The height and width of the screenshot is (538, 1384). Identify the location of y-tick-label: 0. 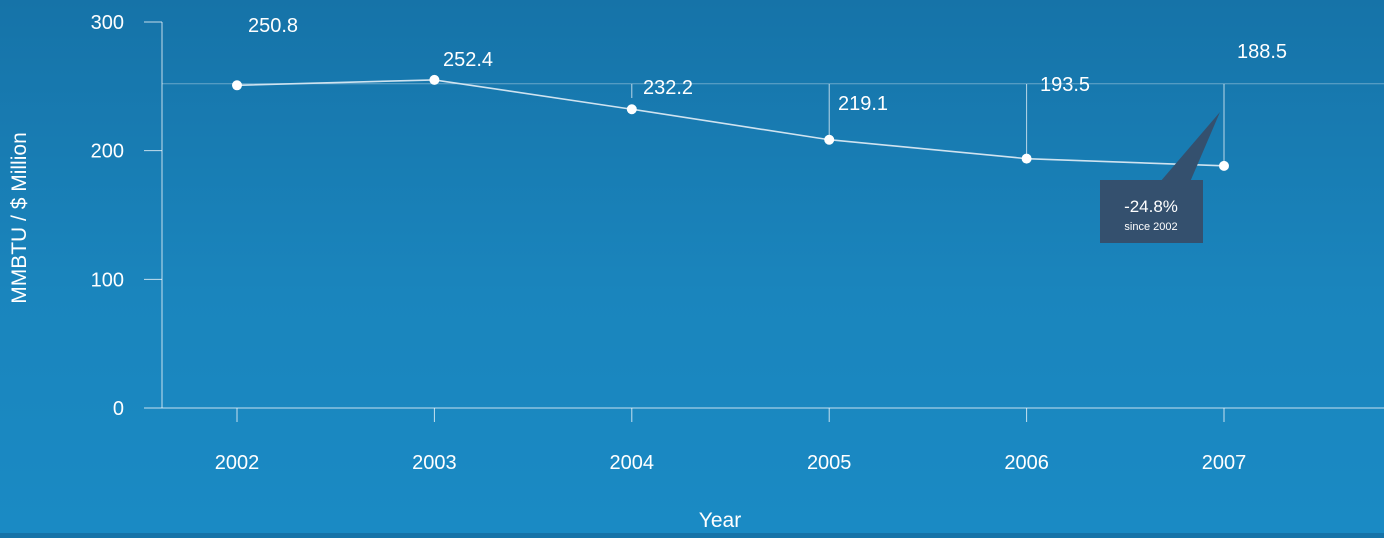
(118, 409).